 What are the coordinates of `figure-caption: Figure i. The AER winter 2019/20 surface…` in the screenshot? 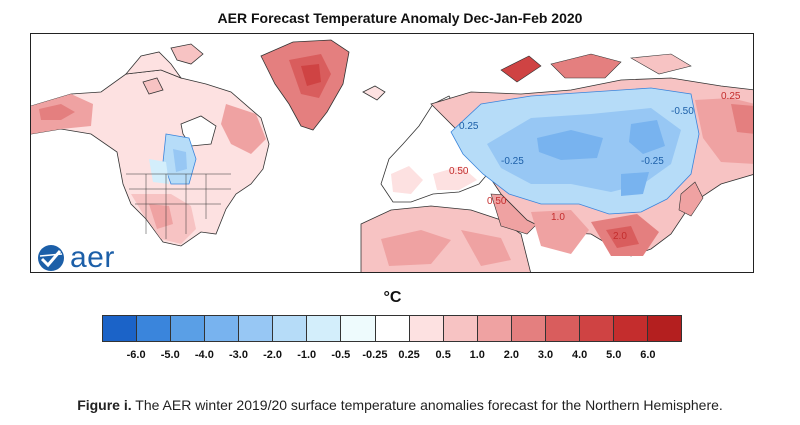 It's located at (400, 405).